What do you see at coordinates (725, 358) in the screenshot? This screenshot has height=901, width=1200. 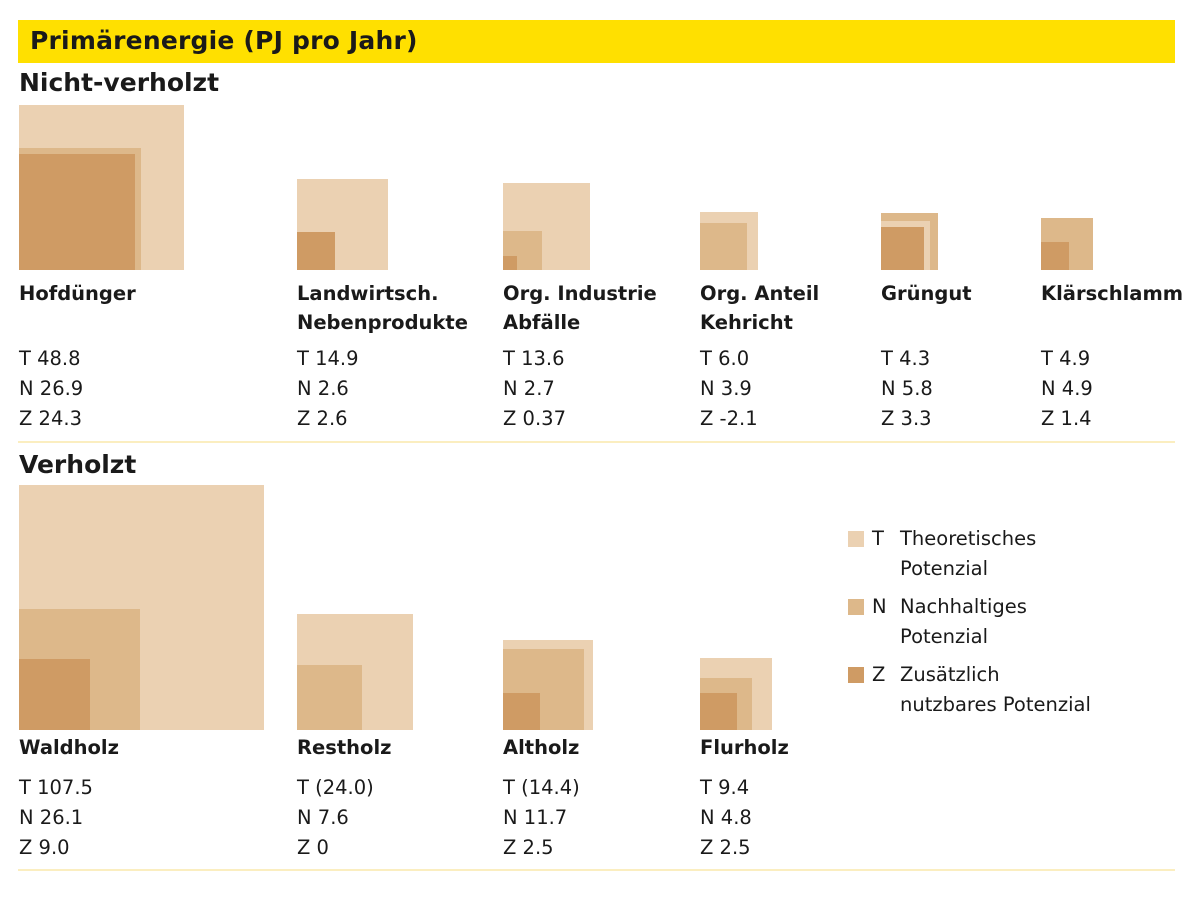 I see `value-label-t: T 6.0` at bounding box center [725, 358].